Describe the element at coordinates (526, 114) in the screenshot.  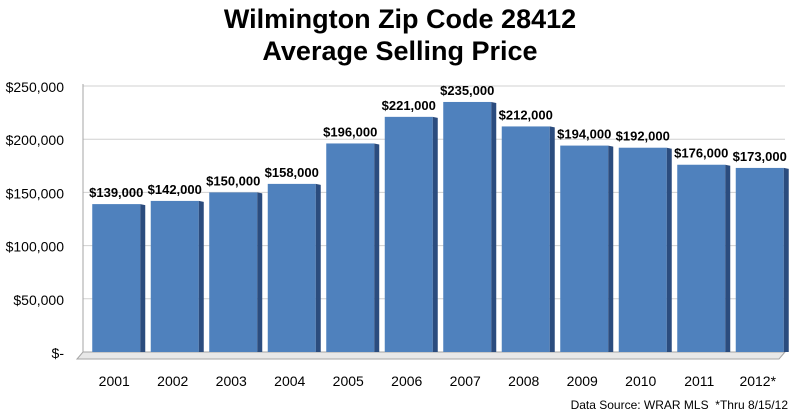
I see `data-label: $212,000` at that location.